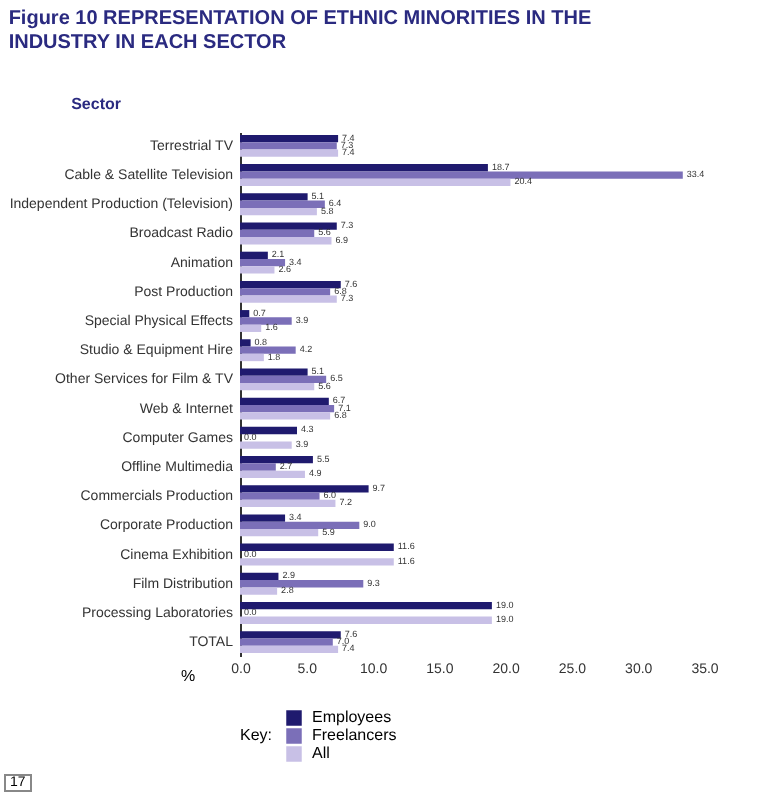 This screenshot has height=800, width=782. What do you see at coordinates (321, 753) in the screenshot?
I see `legend-label: All` at bounding box center [321, 753].